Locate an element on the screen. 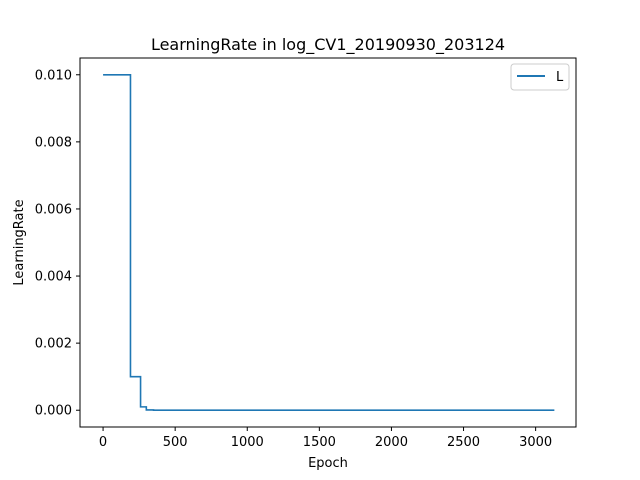  x-tick-label: 2500 is located at coordinates (463, 442).